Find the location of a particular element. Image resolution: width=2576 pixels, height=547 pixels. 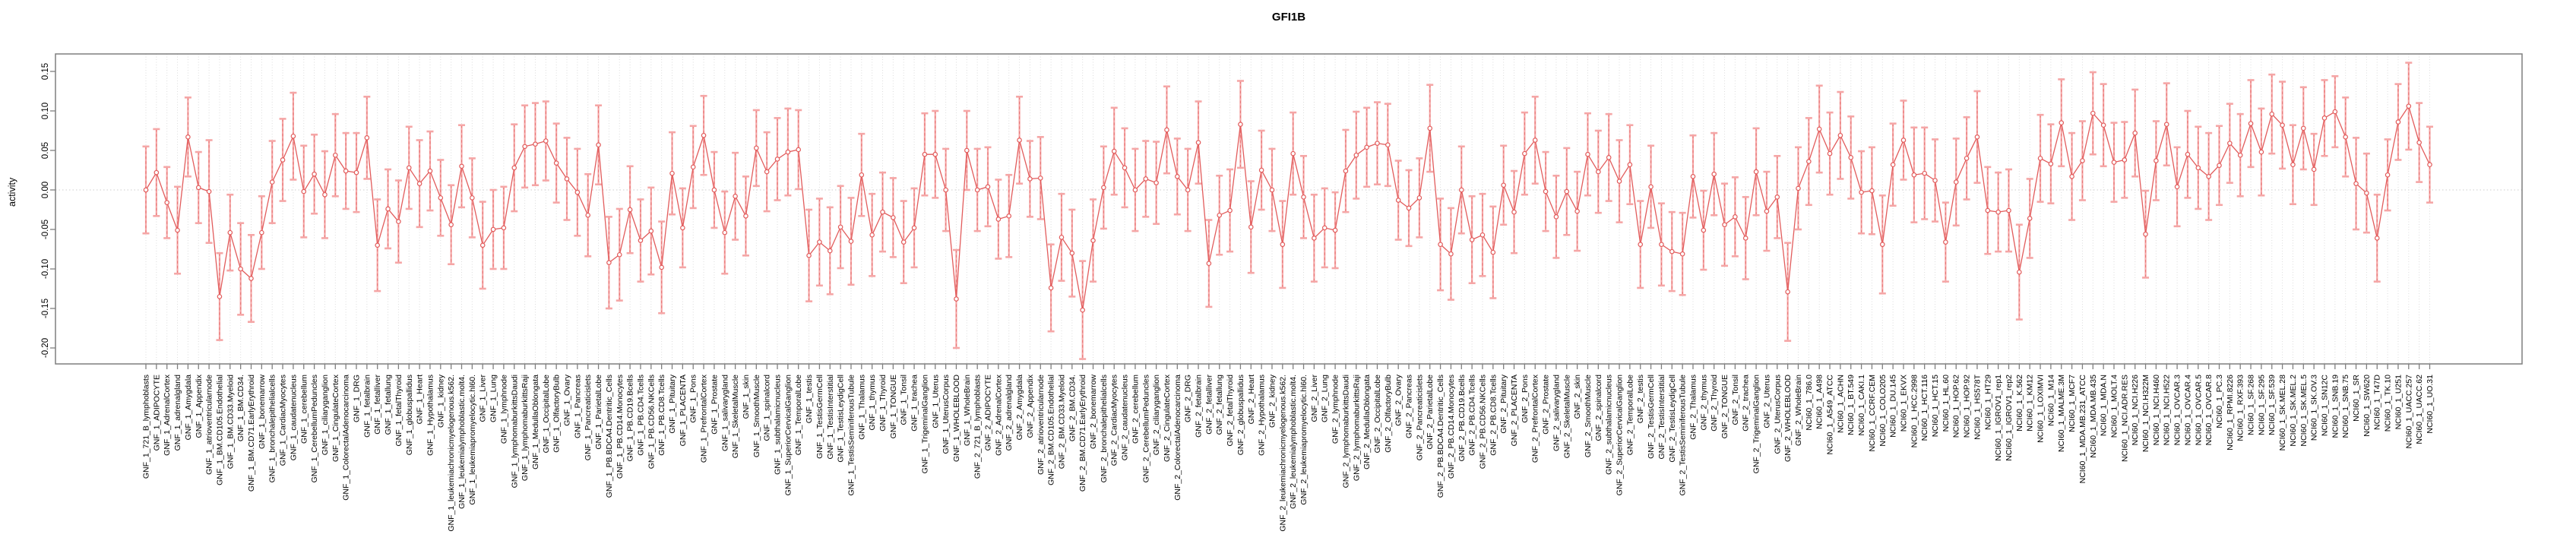

x-tick-label: NCI60_1_MDA.N is located at coordinates (2104, 405).